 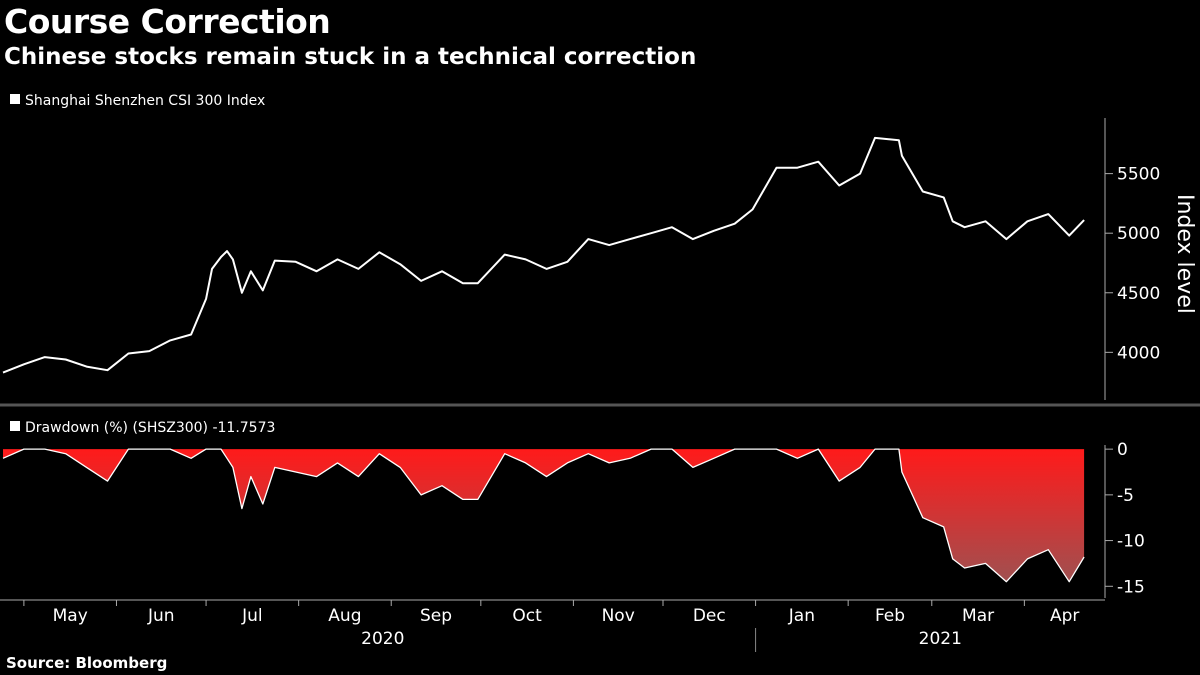 I want to click on y-tick-label-index: 5500, so click(x=1138, y=175).